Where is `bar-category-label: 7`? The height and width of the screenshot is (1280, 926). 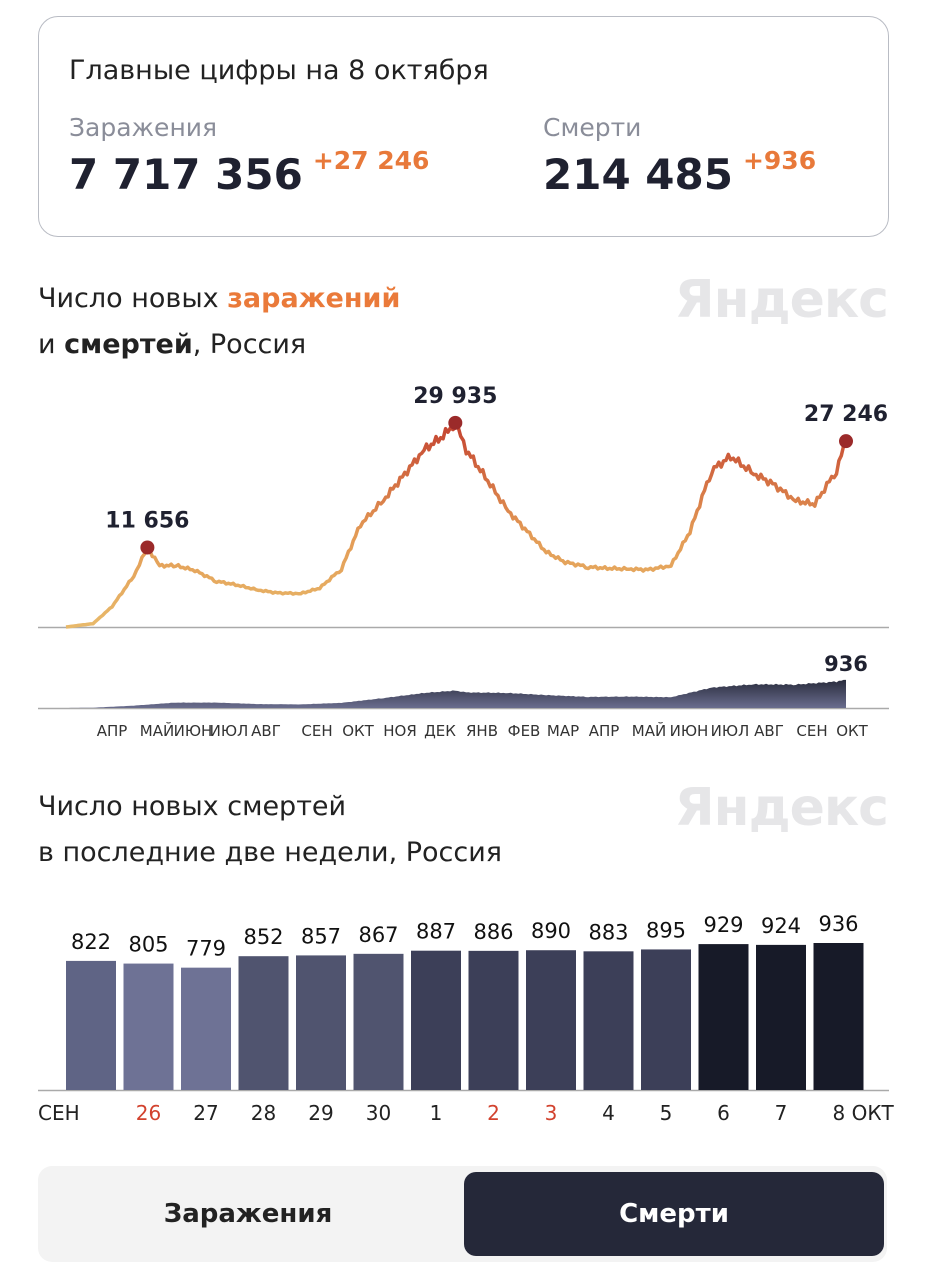 bar-category-label: 7 is located at coordinates (781, 1113).